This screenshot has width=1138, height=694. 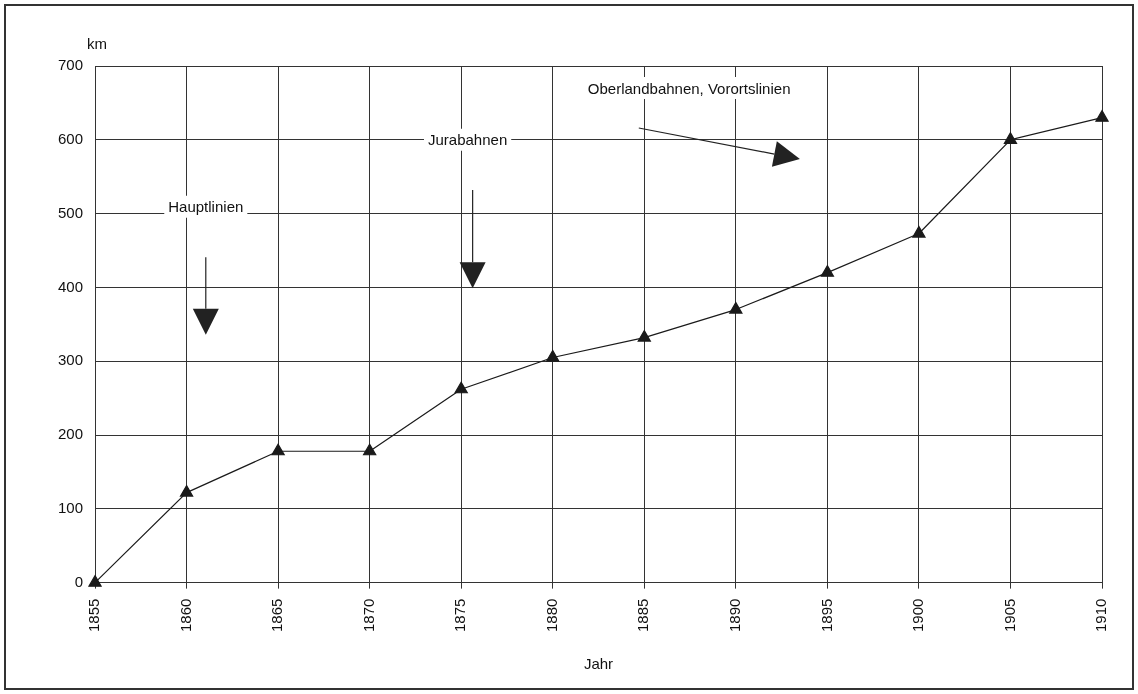 I want to click on y-tick-label: 0, so click(x=79, y=581).